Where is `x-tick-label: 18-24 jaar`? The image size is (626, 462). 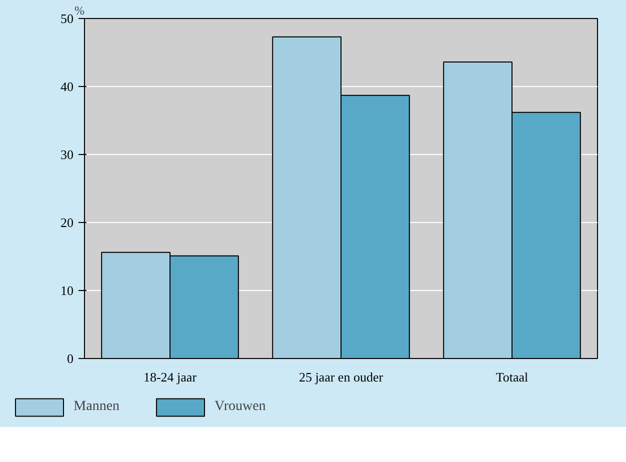
x-tick-label: 18-24 jaar is located at coordinates (170, 377).